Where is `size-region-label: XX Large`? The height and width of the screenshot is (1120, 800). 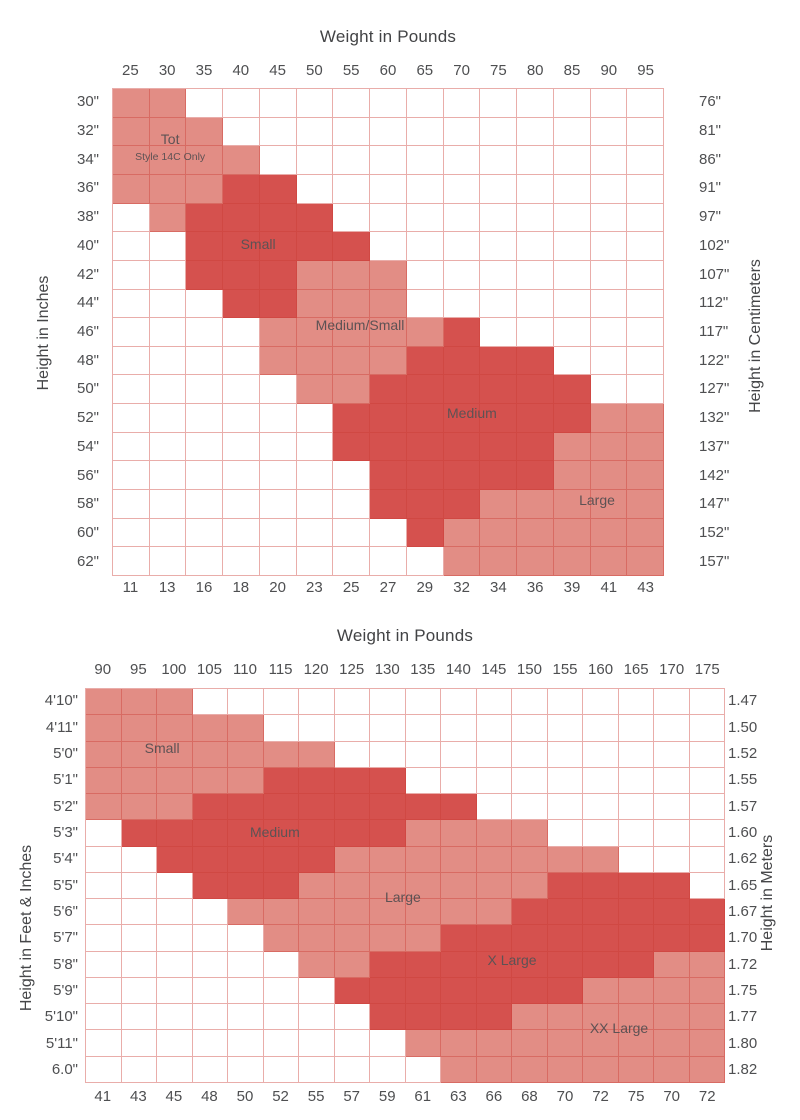 size-region-label: XX Large is located at coordinates (619, 1027).